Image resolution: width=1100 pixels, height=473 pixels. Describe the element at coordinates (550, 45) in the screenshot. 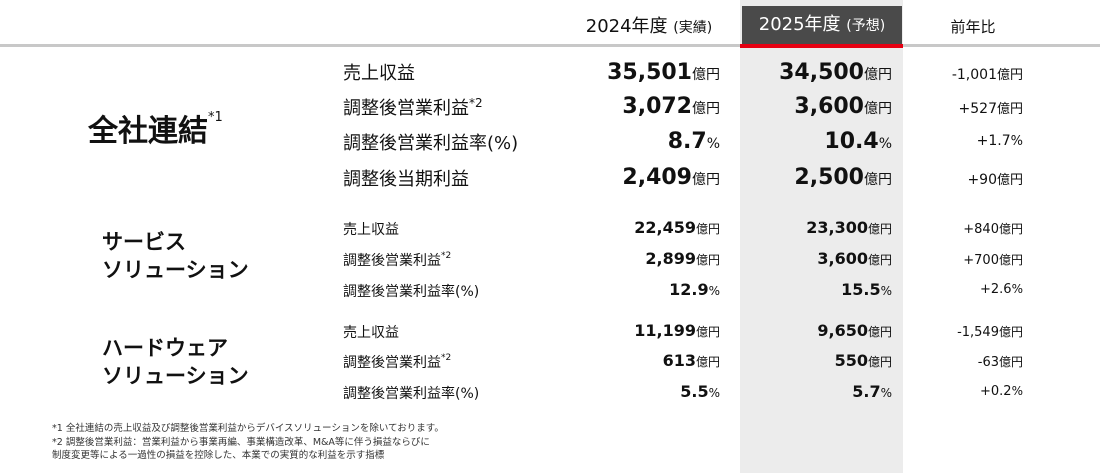

I see `header-divider` at that location.